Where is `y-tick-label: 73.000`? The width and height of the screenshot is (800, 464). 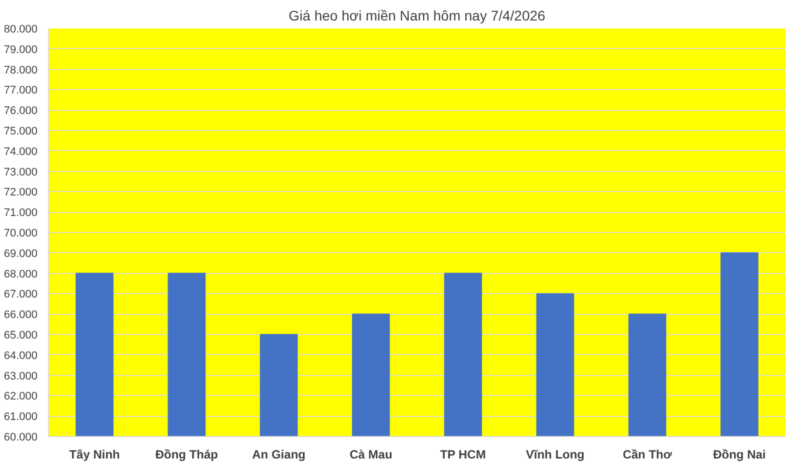 y-tick-label: 73.000 is located at coordinates (21, 172).